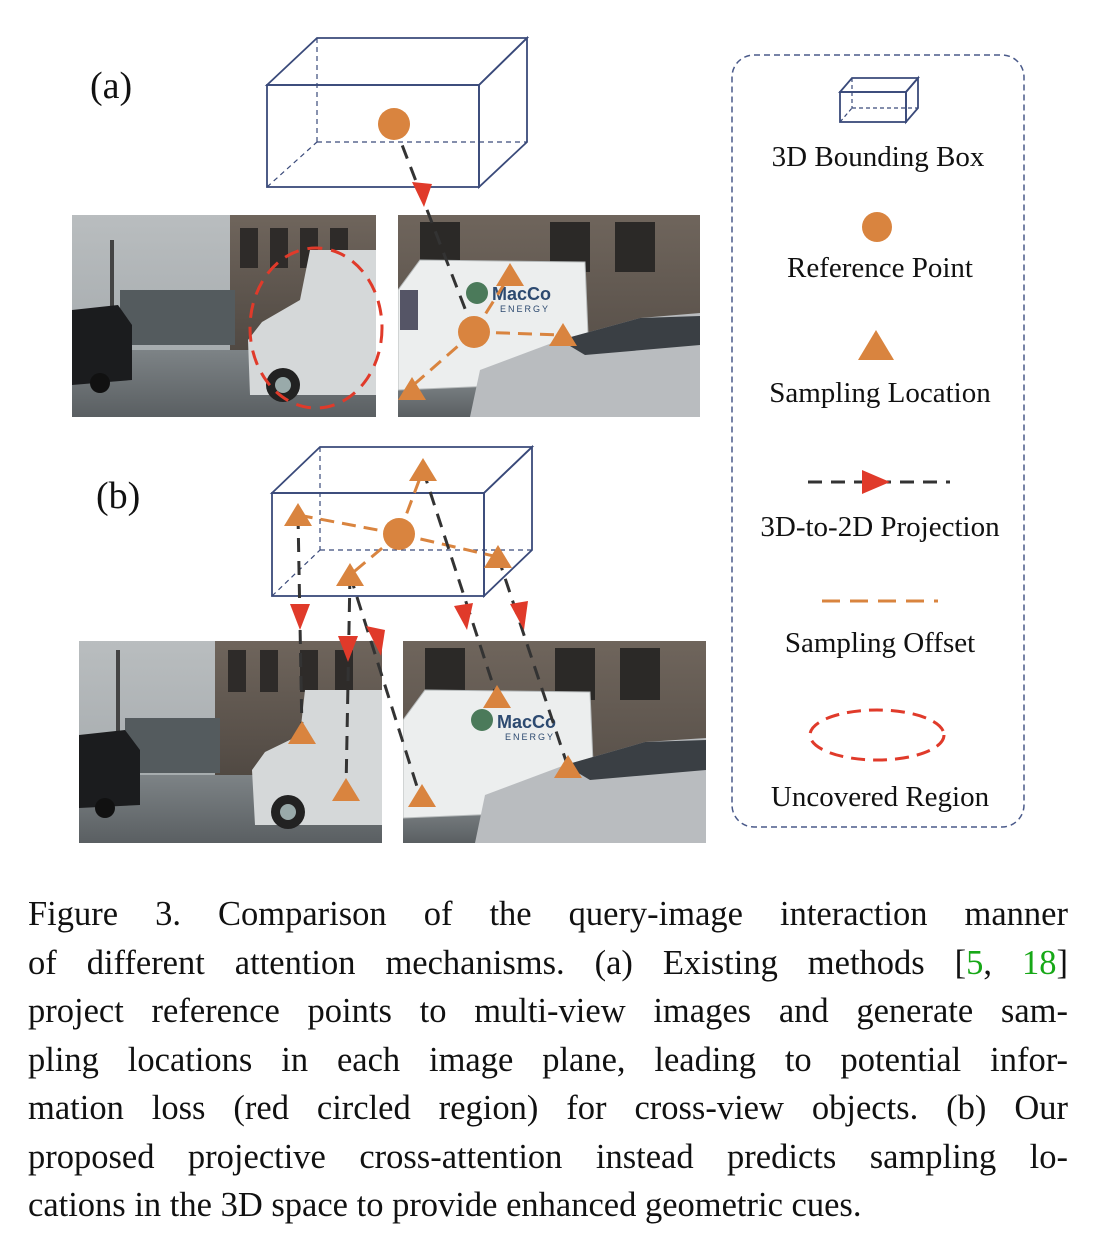  Describe the element at coordinates (111, 86) in the screenshot. I see `panel-a-label: (a)` at that location.